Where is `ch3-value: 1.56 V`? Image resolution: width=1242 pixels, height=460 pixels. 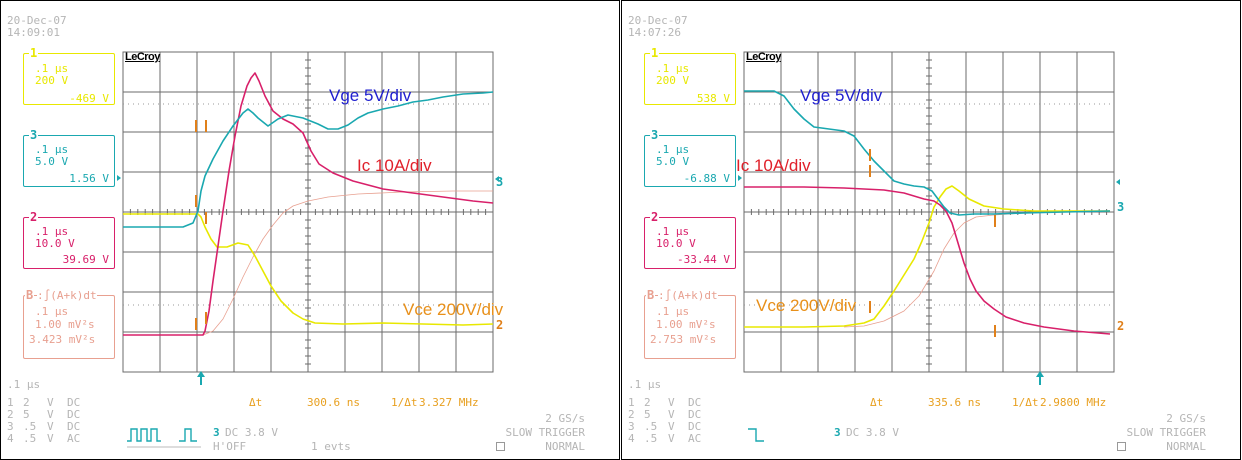
ch3-value: 1.56 V is located at coordinates (89, 178).